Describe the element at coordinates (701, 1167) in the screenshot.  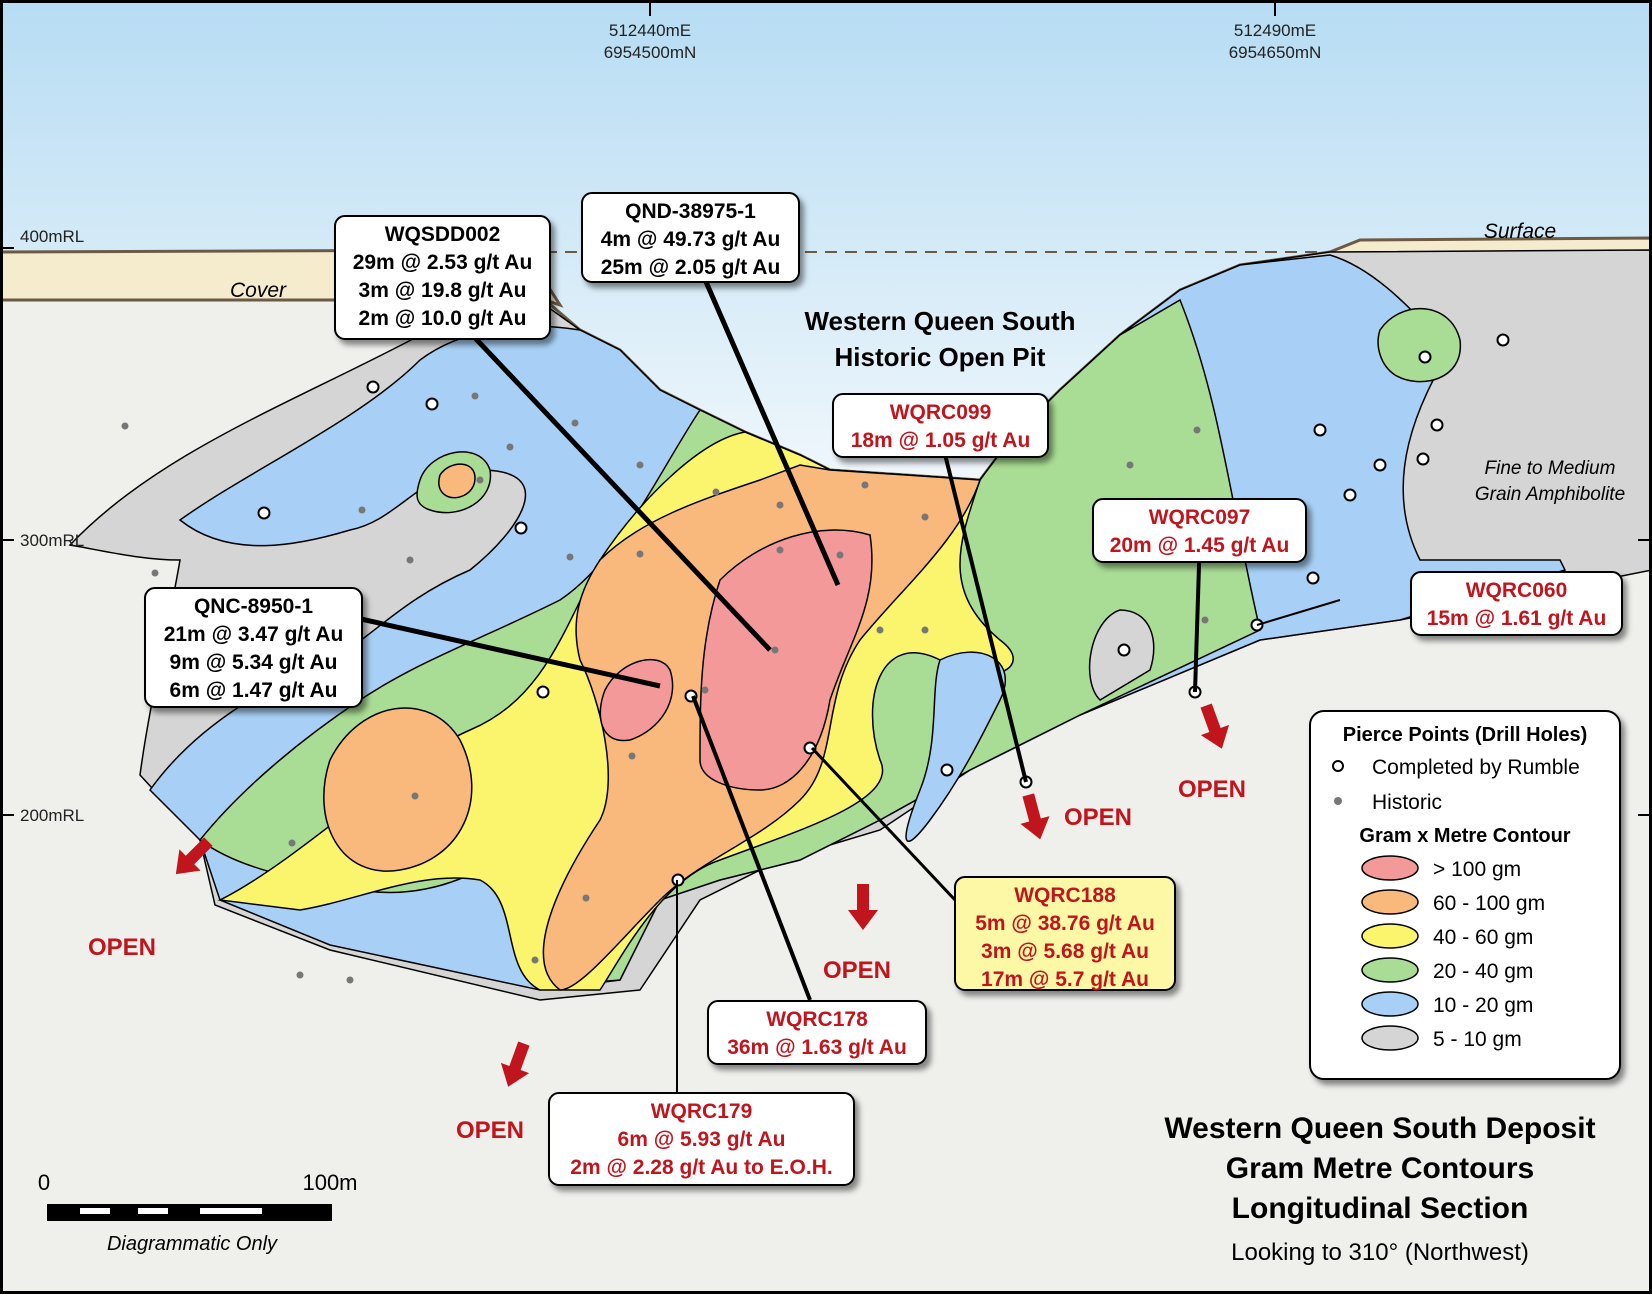
I see `callout-intercept: 2m @ 2.28 g/t Au to E.O.H.` at that location.